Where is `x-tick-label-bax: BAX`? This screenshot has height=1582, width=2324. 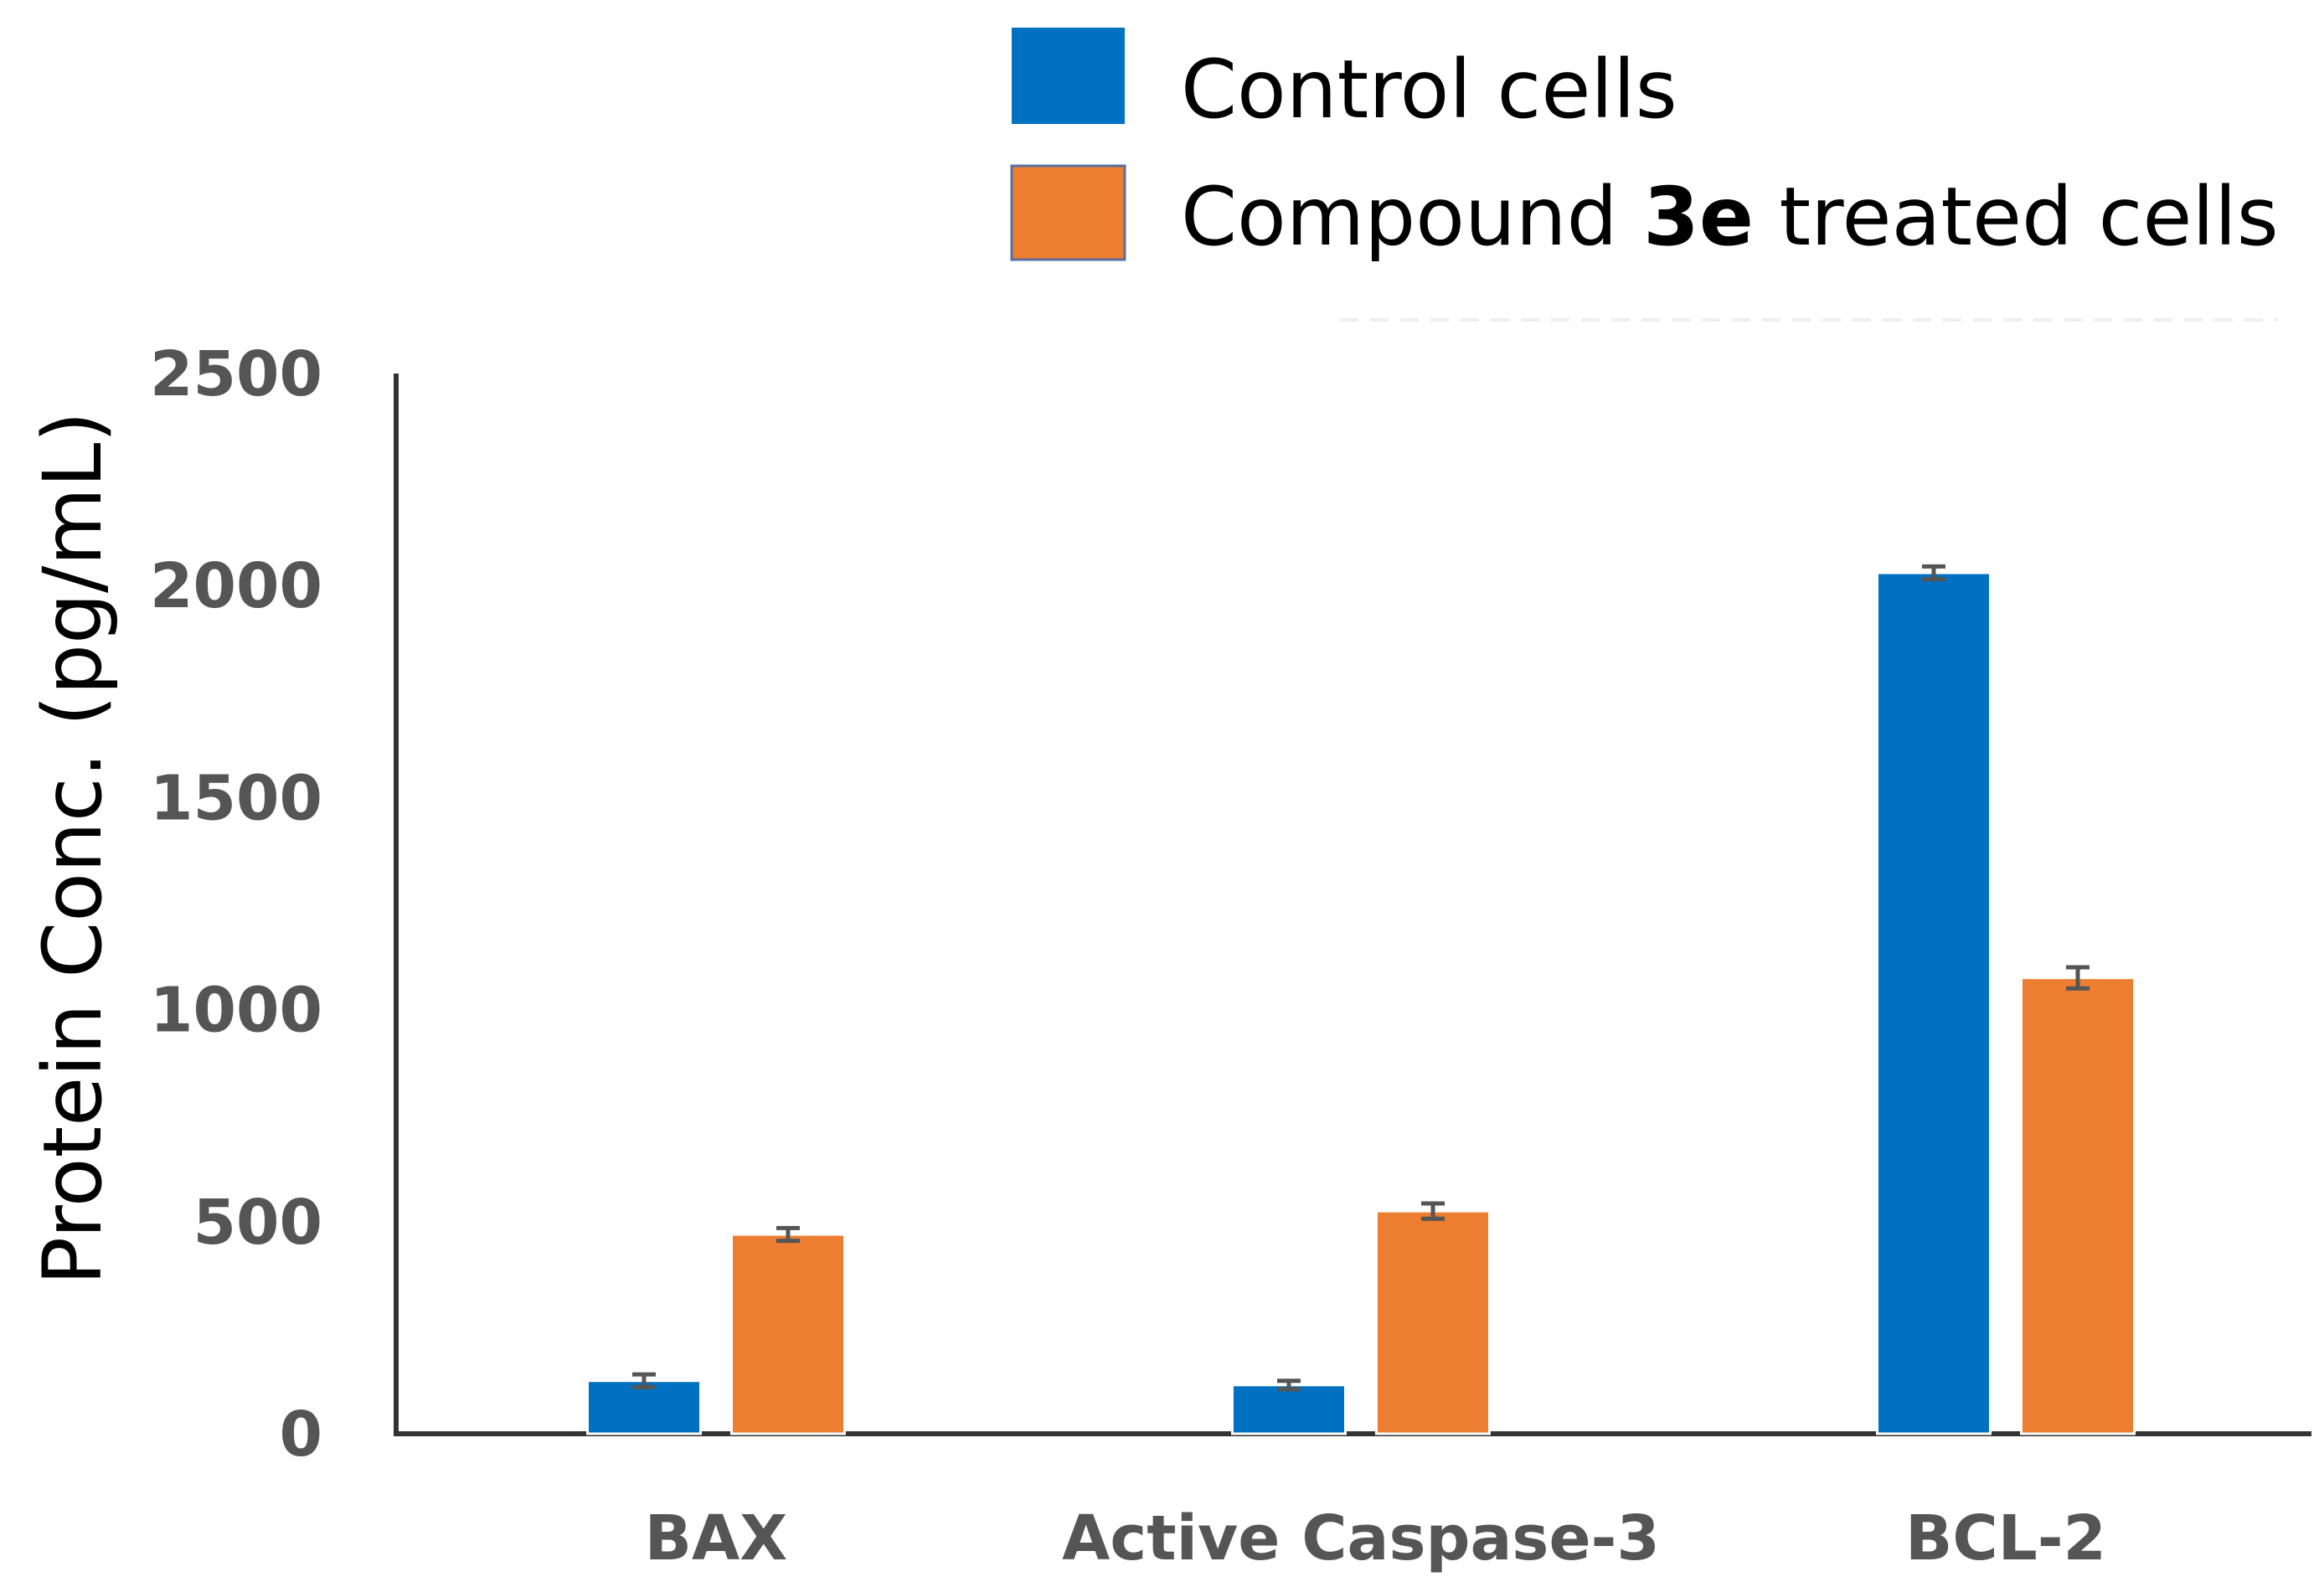
x-tick-label-bax: BAX is located at coordinates (716, 1538).